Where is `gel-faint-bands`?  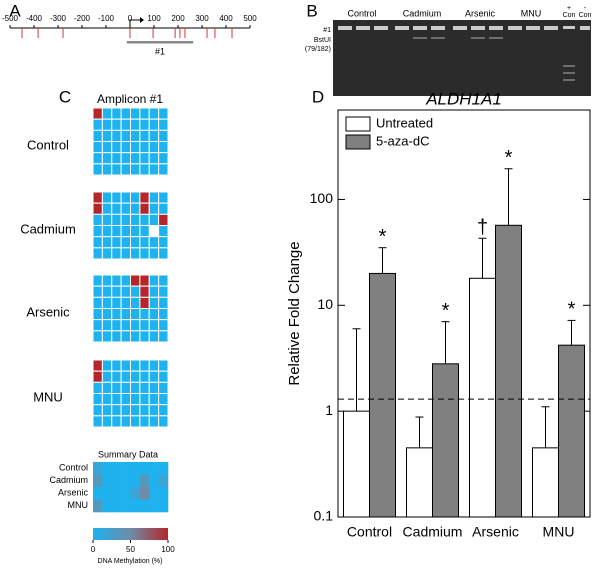
gel-faint-bands is located at coordinates (494, 59).